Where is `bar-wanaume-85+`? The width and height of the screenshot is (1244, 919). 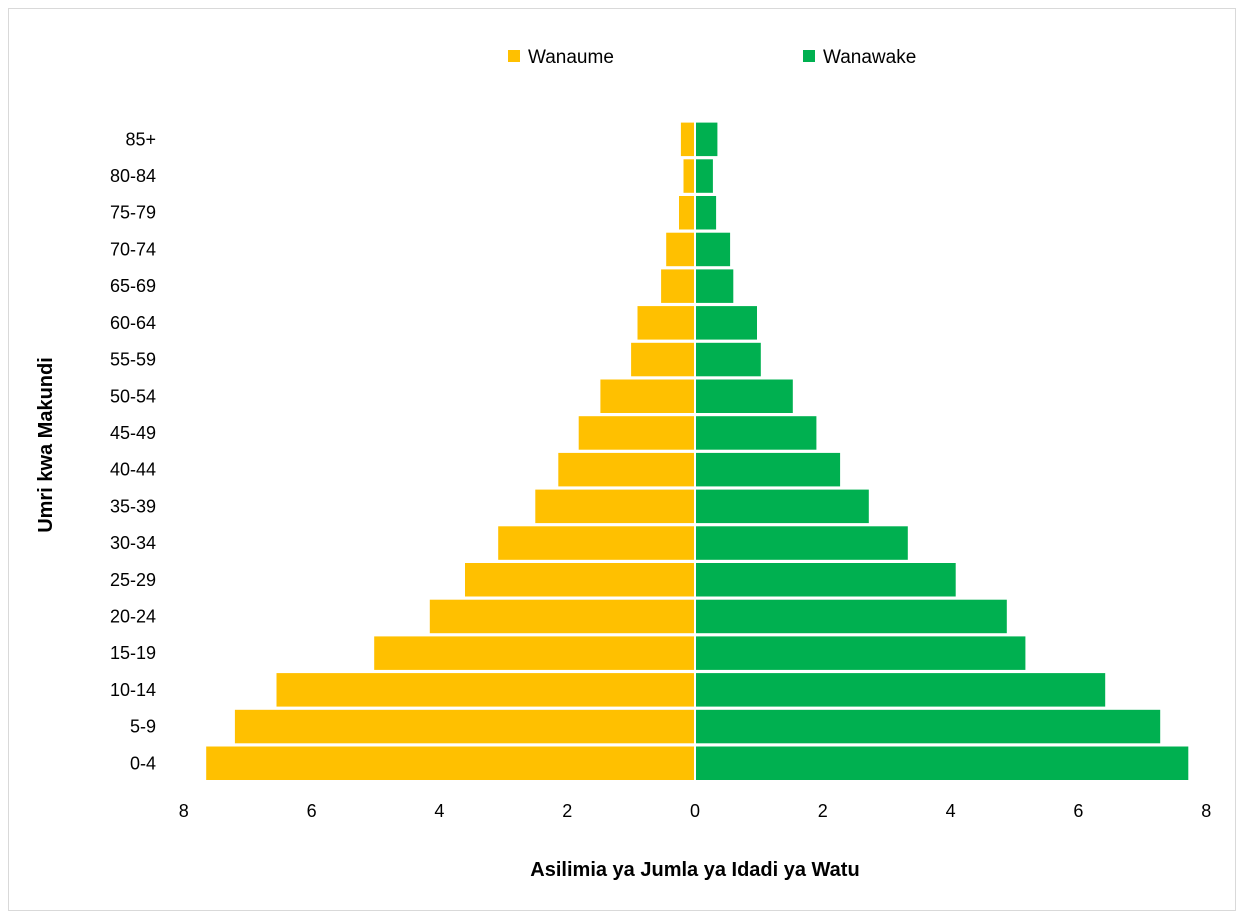
bar-wanaume-85+ is located at coordinates (687, 139).